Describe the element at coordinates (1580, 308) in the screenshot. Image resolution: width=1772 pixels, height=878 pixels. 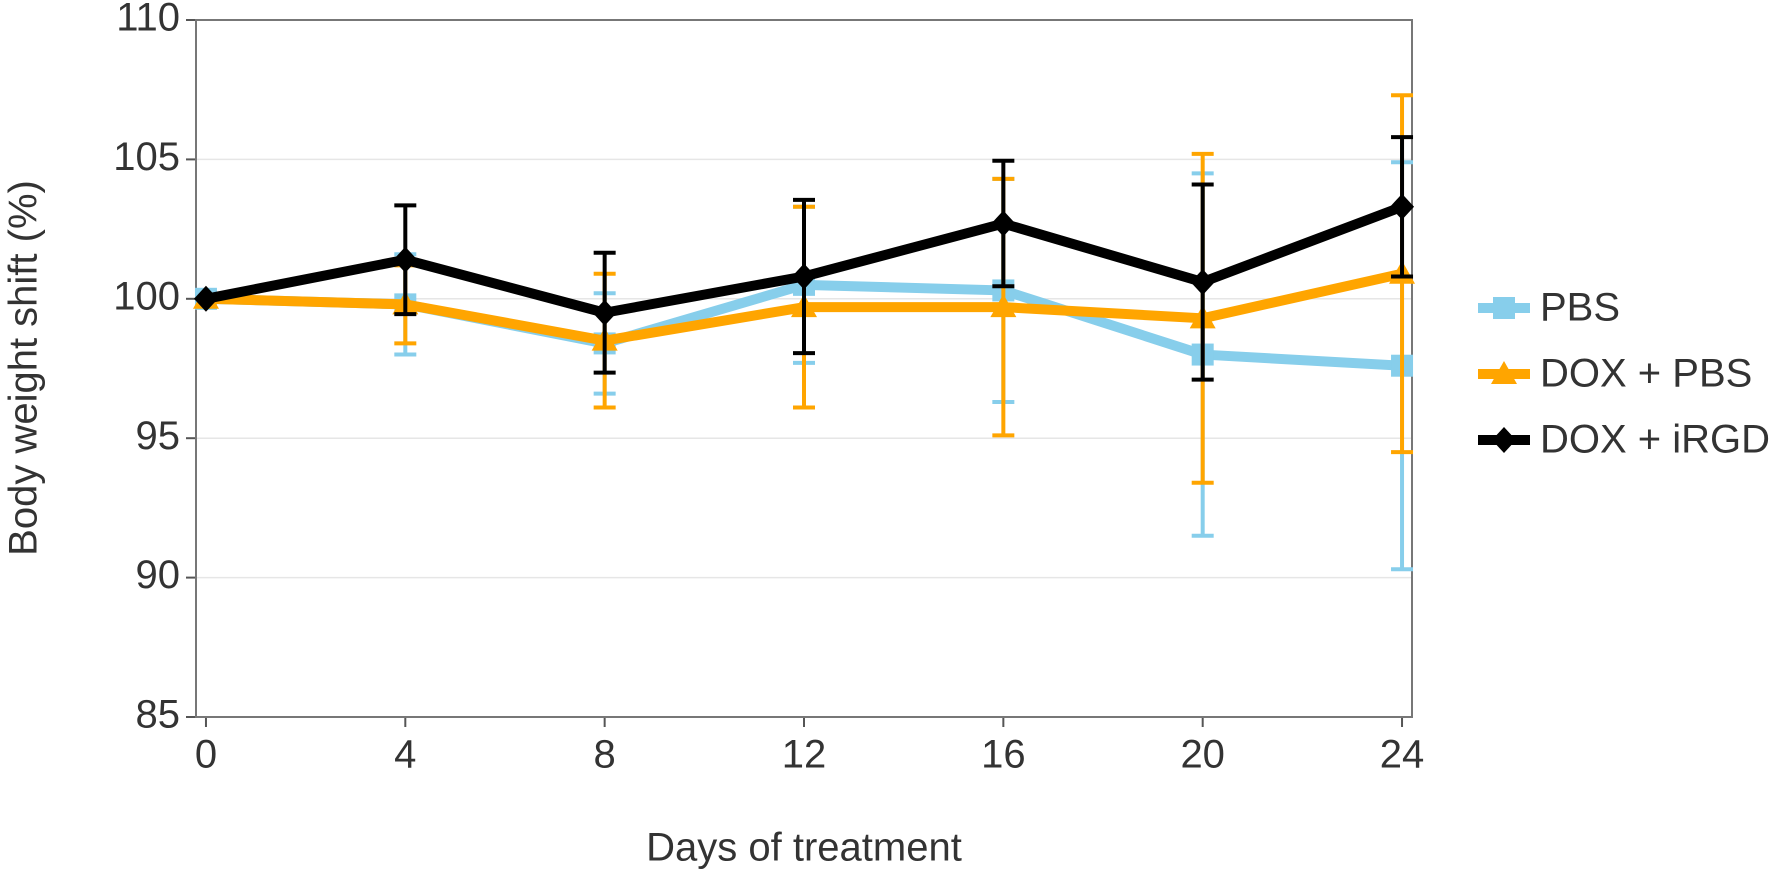
I see `legend-label: PBS` at that location.